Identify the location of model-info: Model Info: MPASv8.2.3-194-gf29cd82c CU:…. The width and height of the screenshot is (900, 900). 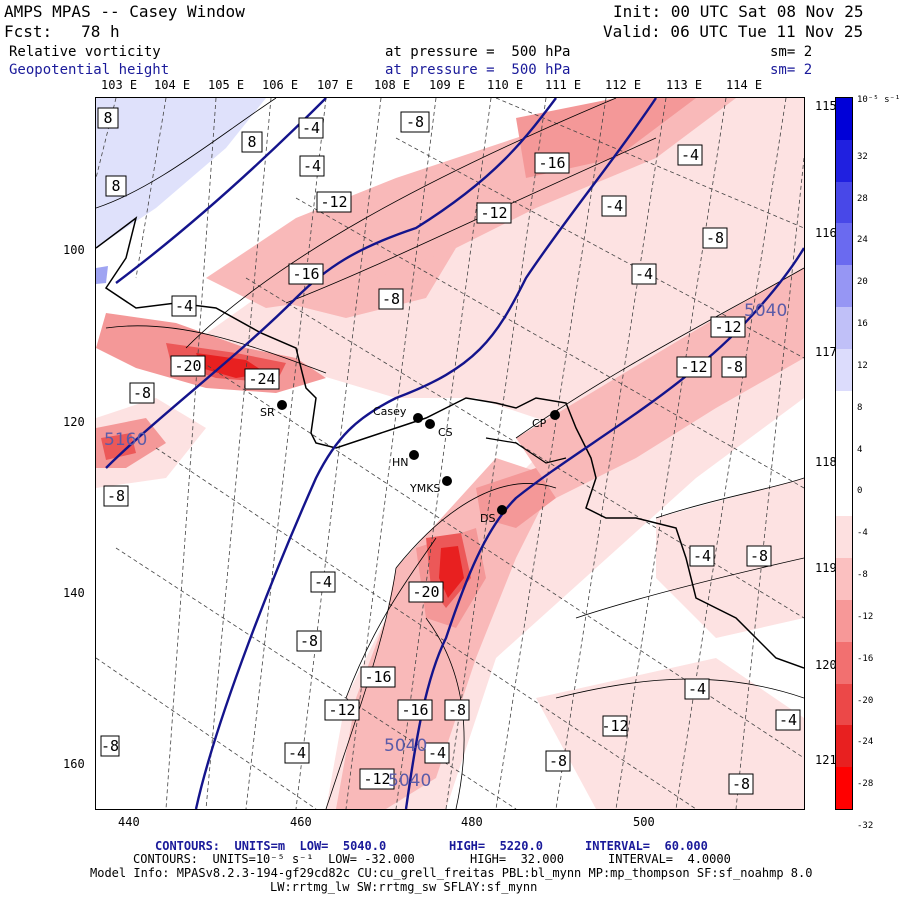
(451, 873).